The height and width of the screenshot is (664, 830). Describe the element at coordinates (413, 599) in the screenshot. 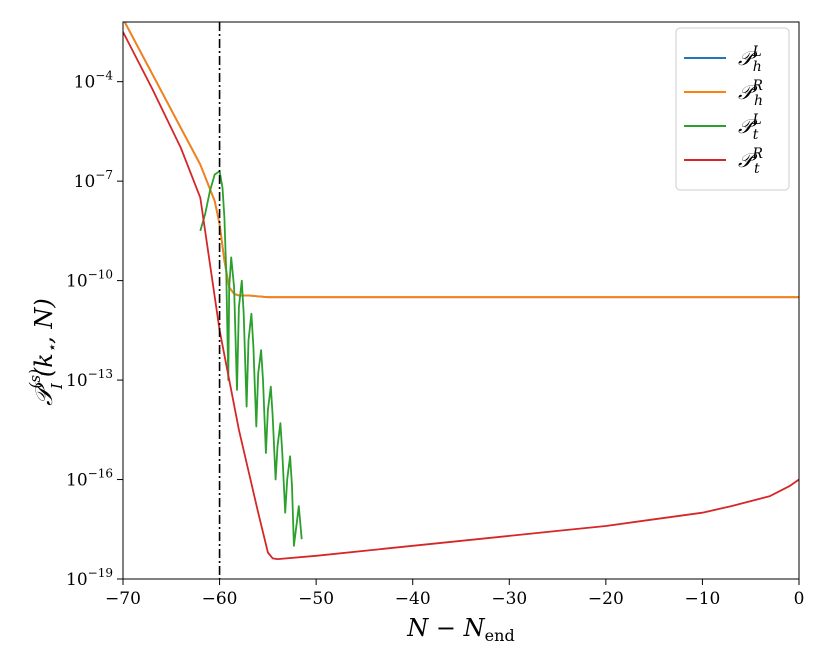

I see `x-tick-label: −40` at that location.